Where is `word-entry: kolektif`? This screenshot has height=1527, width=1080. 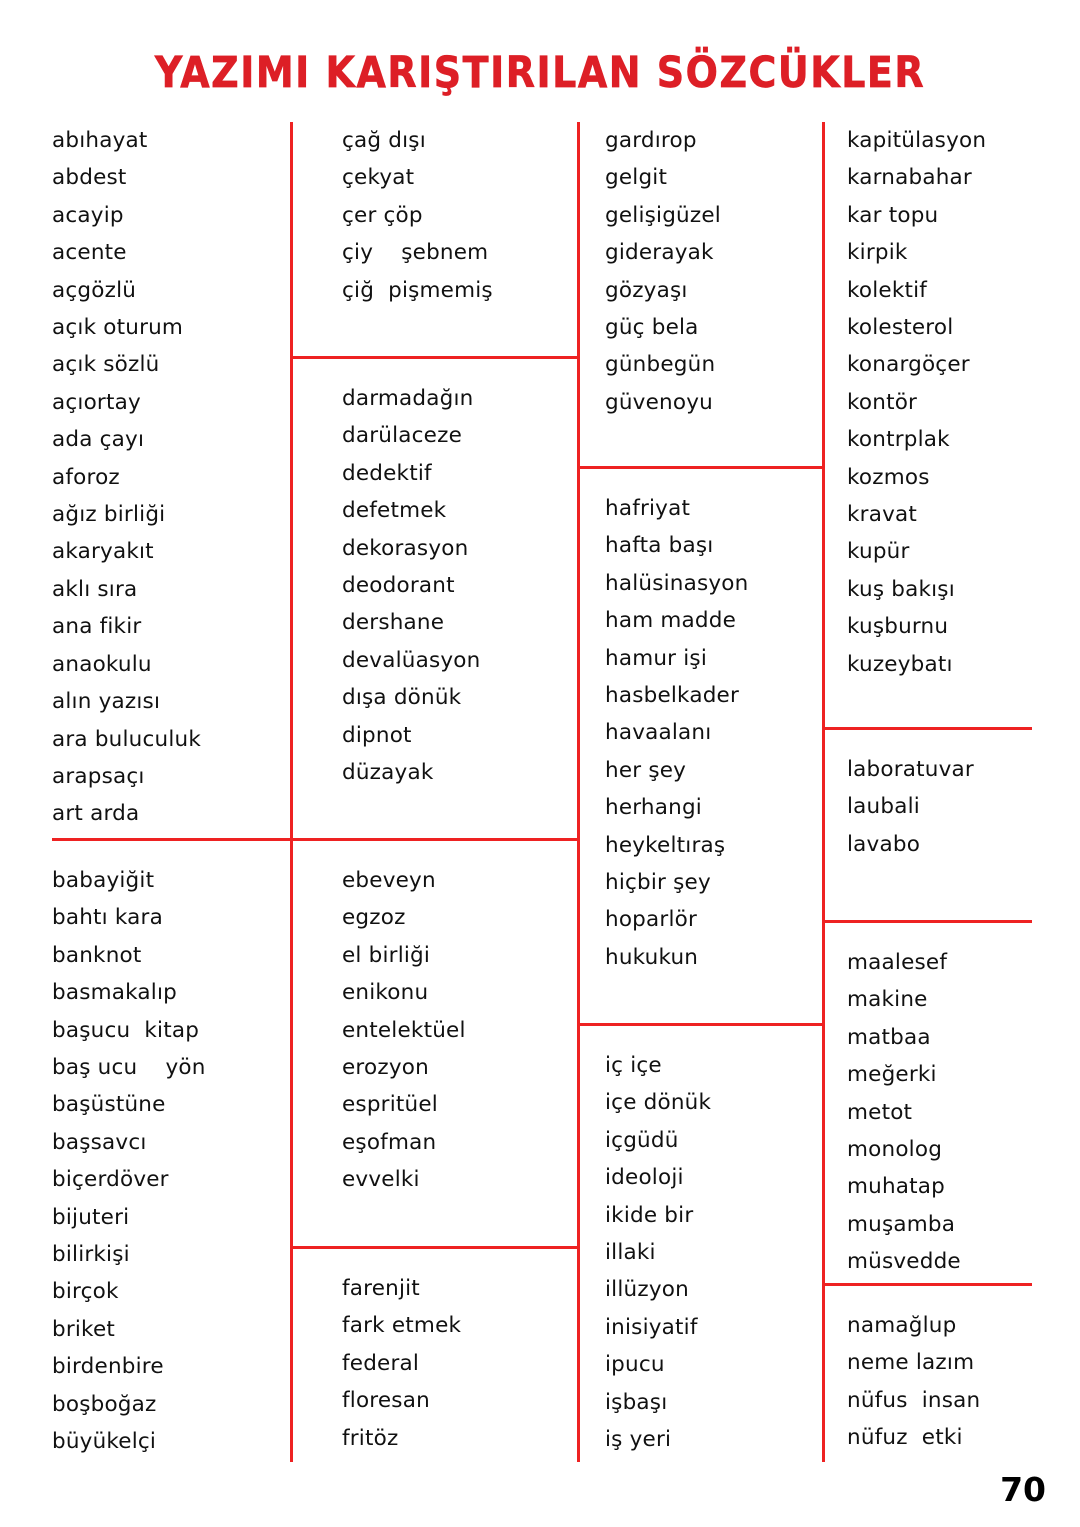
word-entry: kolektif is located at coordinates (887, 290).